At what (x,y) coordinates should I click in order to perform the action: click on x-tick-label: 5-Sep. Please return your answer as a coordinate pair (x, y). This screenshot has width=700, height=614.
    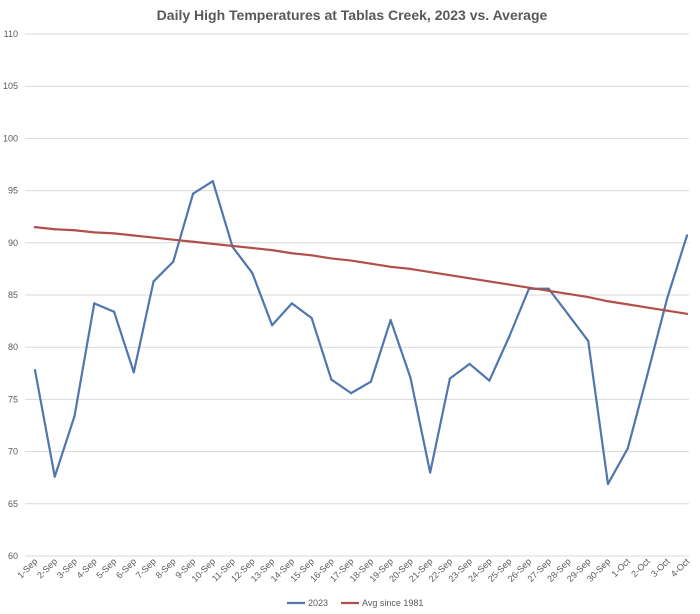
    Looking at the image, I should click on (106, 568).